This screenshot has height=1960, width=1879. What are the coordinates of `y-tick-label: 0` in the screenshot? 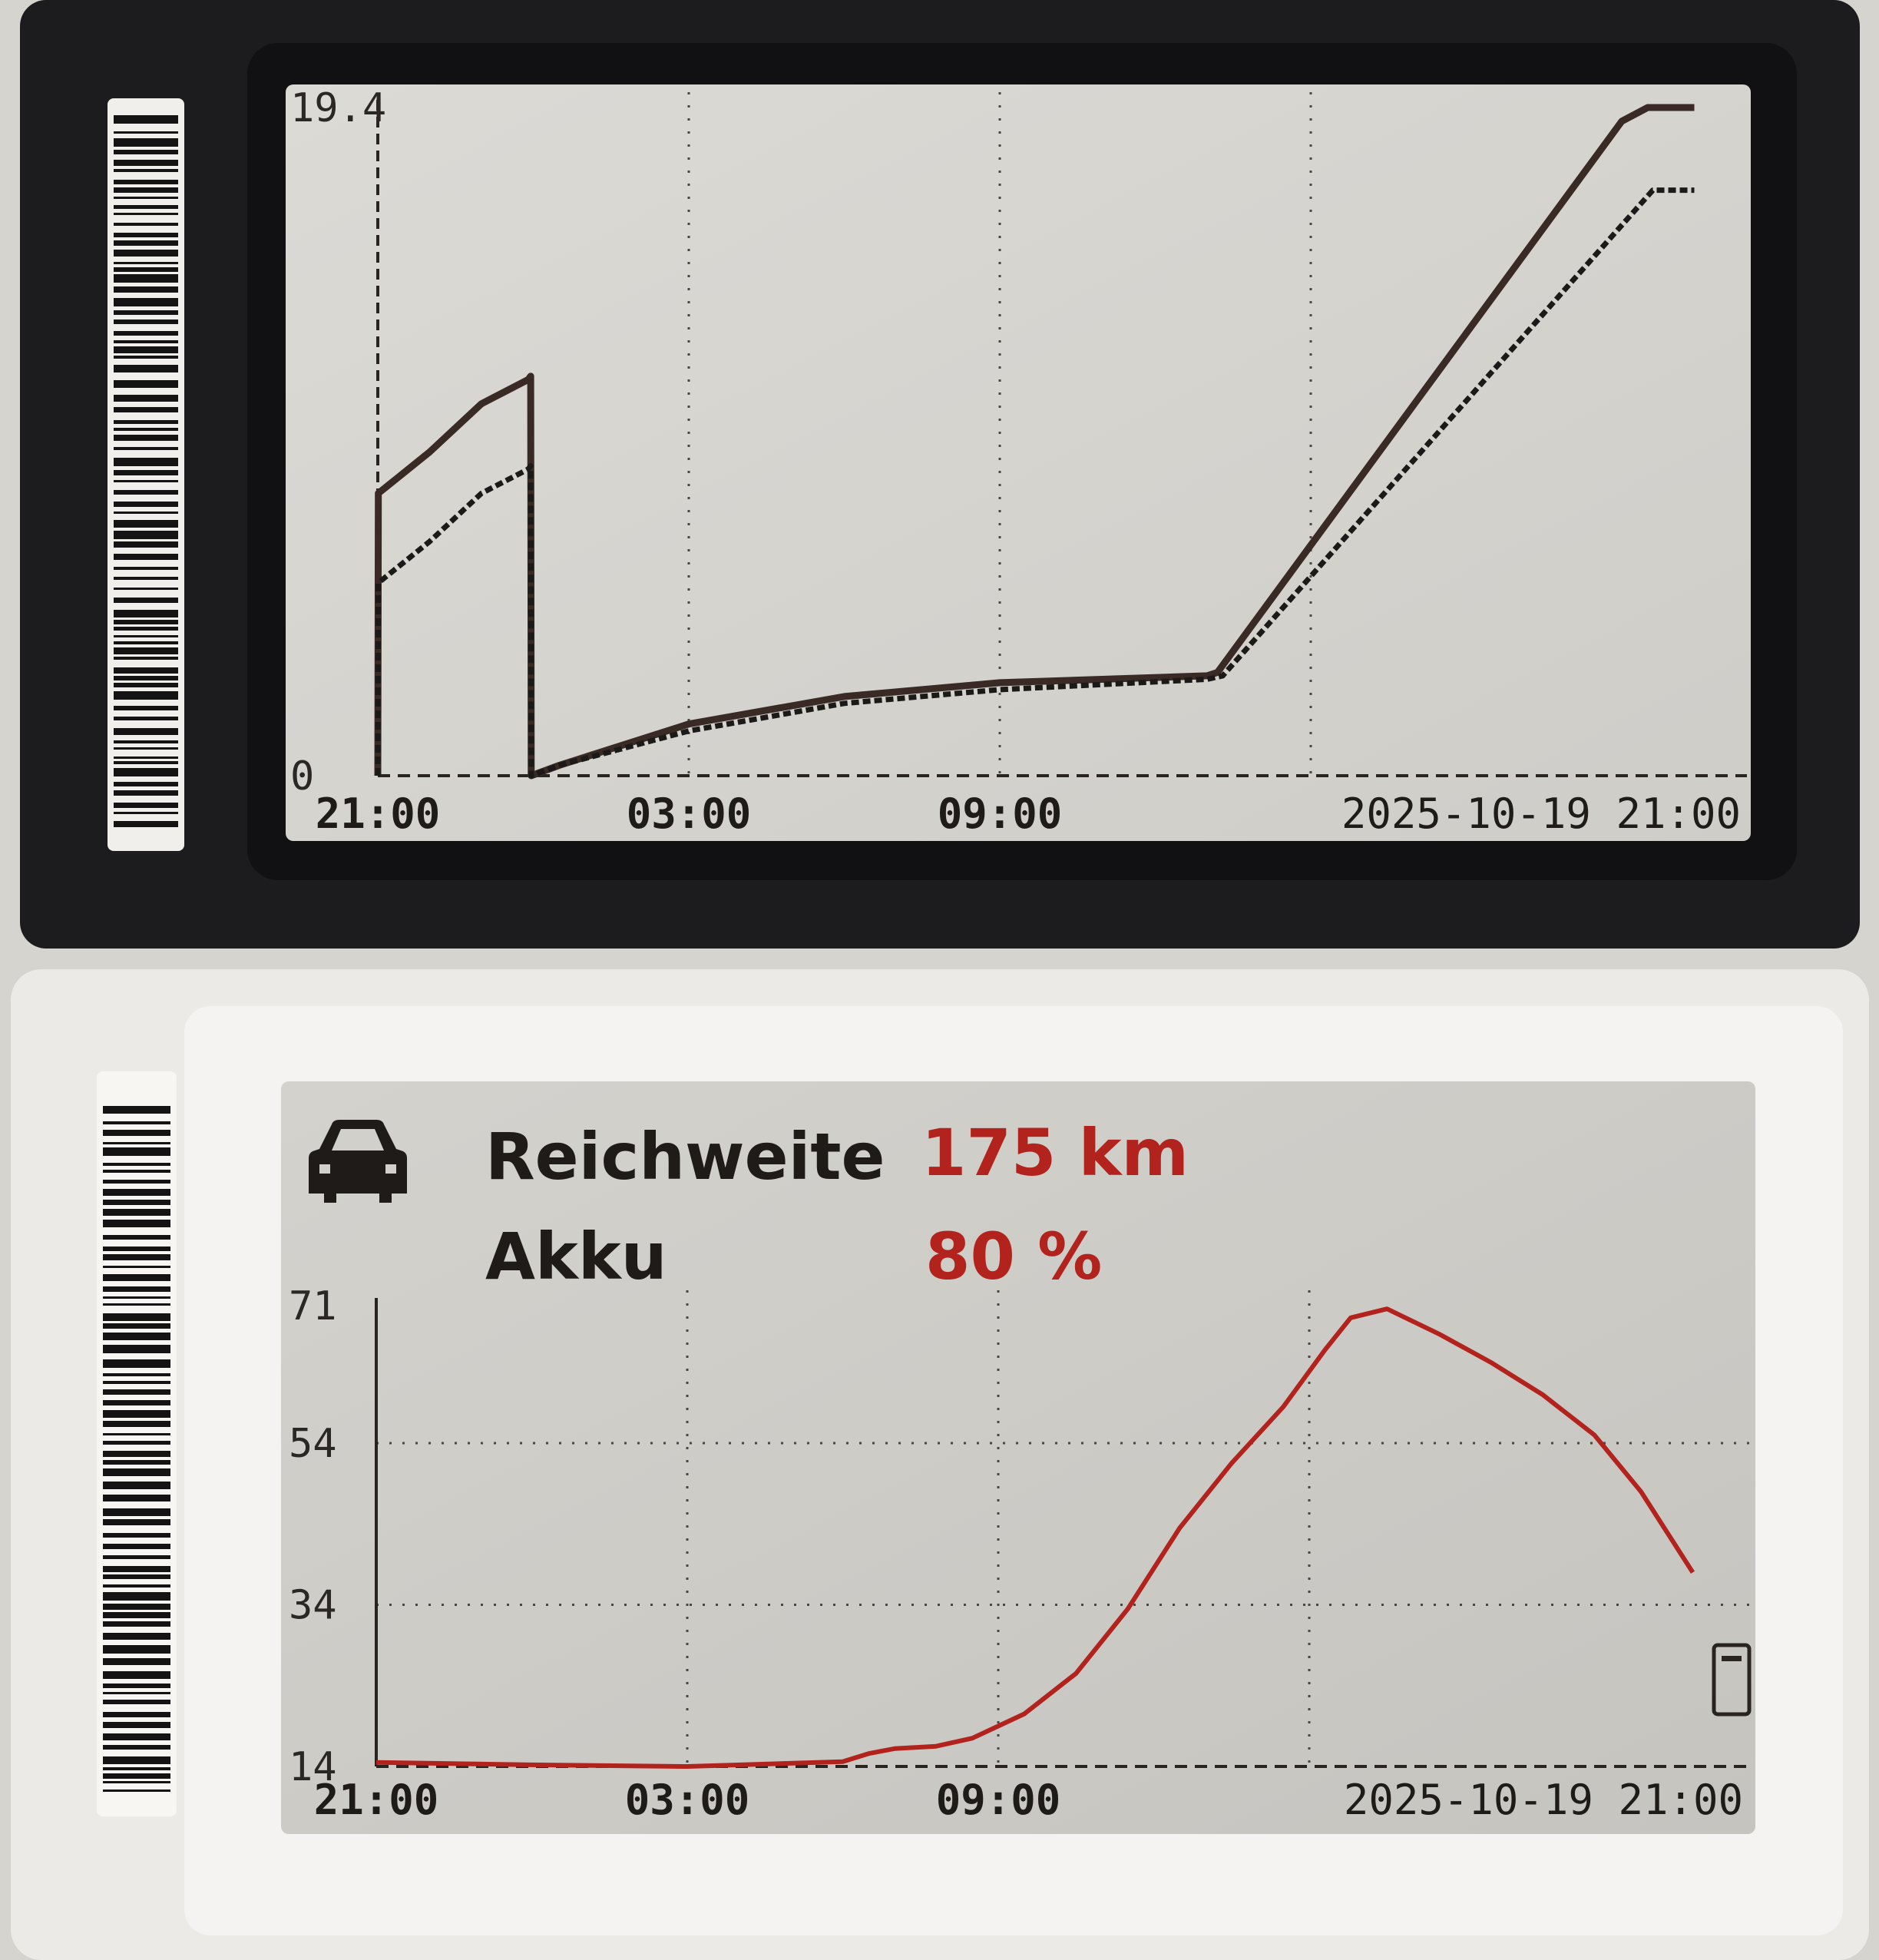 It's located at (302, 776).